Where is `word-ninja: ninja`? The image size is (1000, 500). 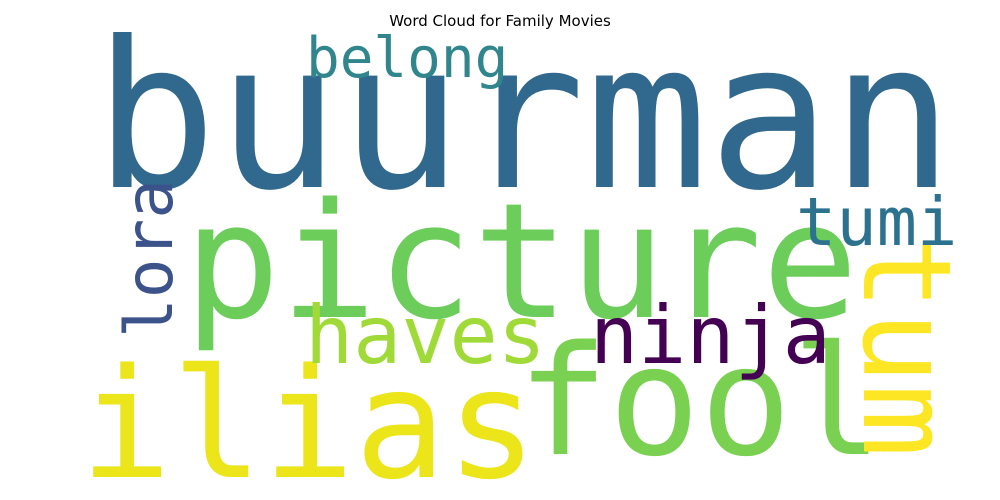
word-ninja: ninja is located at coordinates (710, 335).